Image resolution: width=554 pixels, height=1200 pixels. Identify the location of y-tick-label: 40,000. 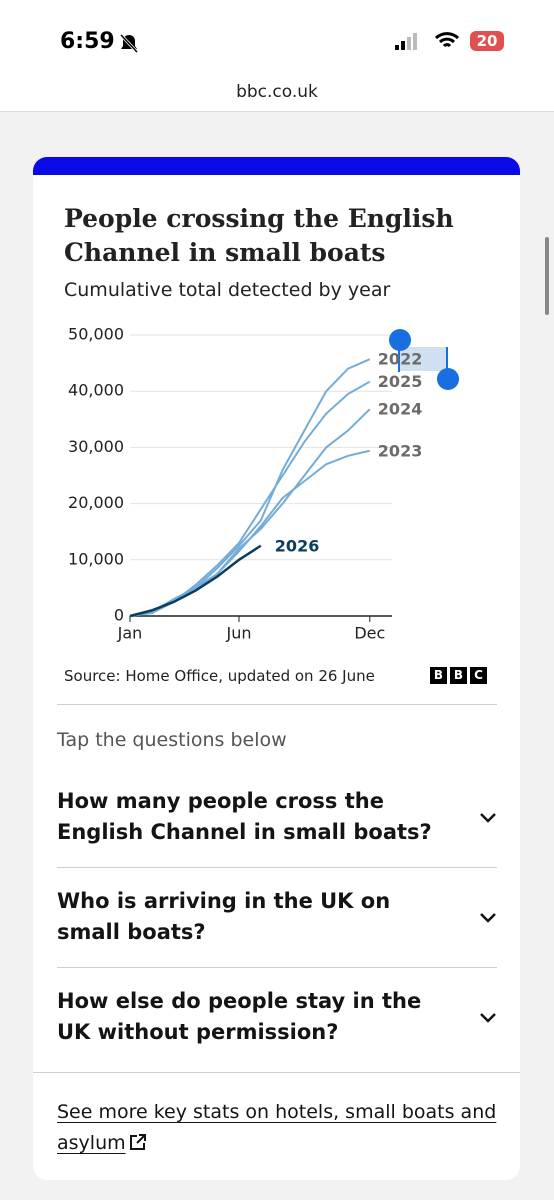
(96, 390).